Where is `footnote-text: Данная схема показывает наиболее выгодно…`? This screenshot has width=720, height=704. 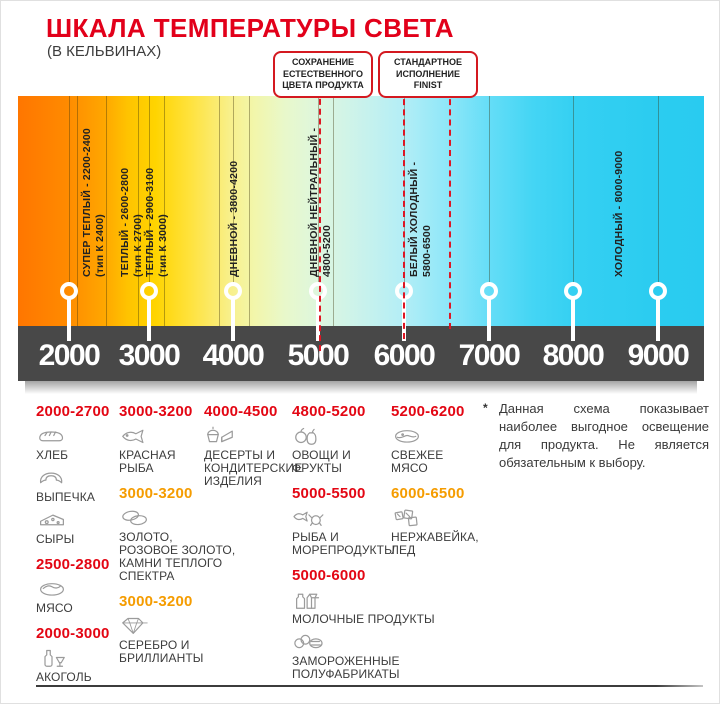 footnote-text: Данная схема показывает наиболее выгодно… is located at coordinates (604, 435).